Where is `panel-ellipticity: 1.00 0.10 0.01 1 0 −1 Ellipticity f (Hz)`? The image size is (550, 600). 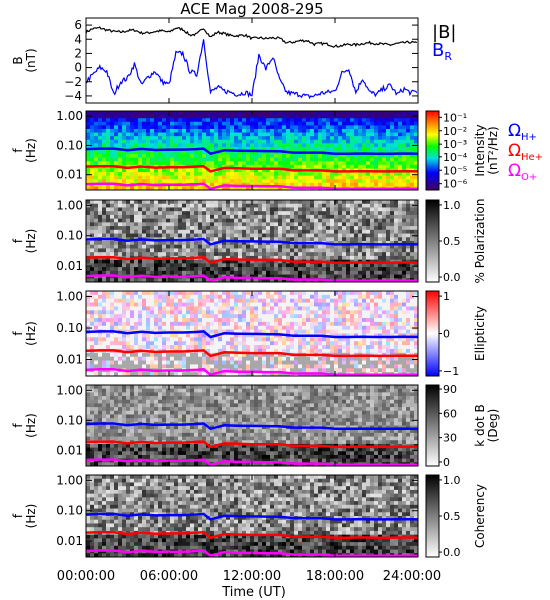 panel-ellipticity: 1.00 0.10 0.01 1 0 −1 Ellipticity f (Hz) is located at coordinates (249, 334).